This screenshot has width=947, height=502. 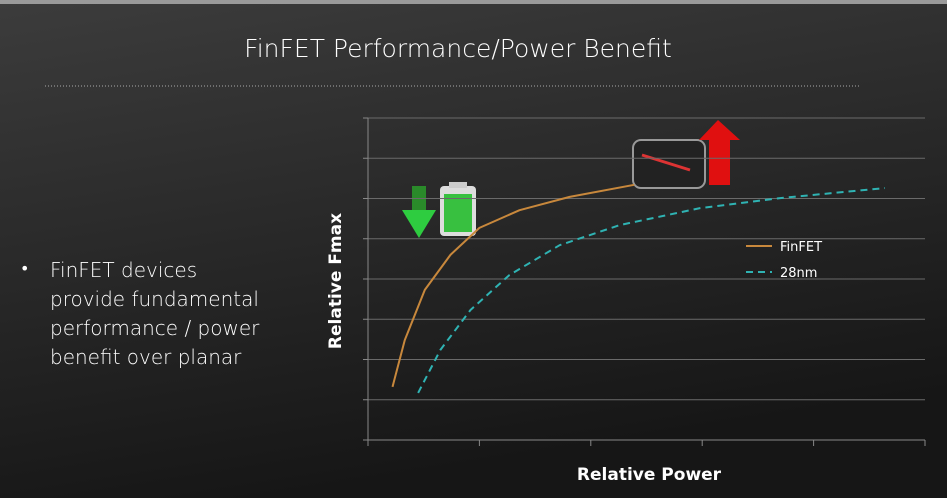 What do you see at coordinates (154, 299) in the screenshot?
I see `bullet-line: provide fundamental` at bounding box center [154, 299].